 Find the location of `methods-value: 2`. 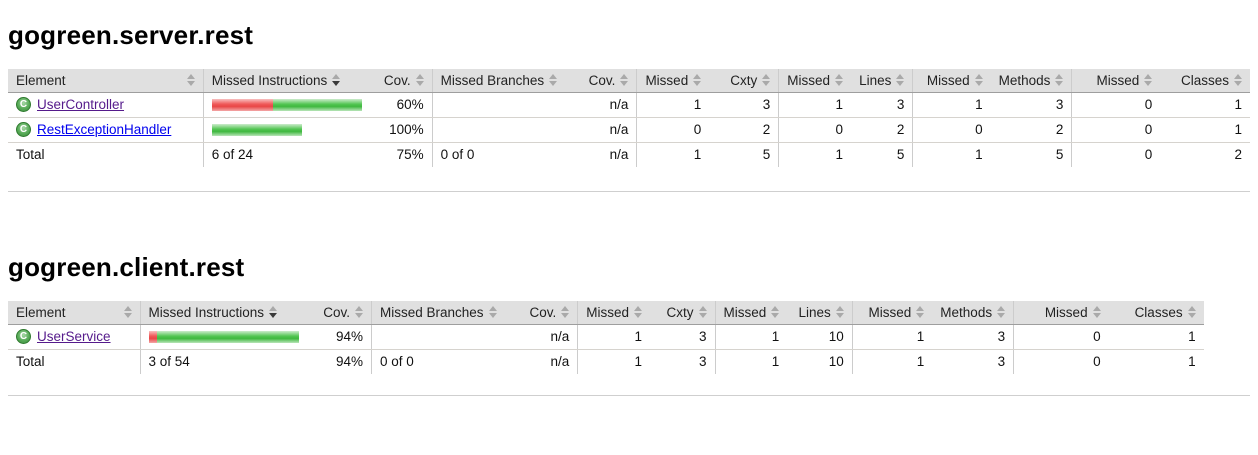

methods-value: 2 is located at coordinates (1031, 130).